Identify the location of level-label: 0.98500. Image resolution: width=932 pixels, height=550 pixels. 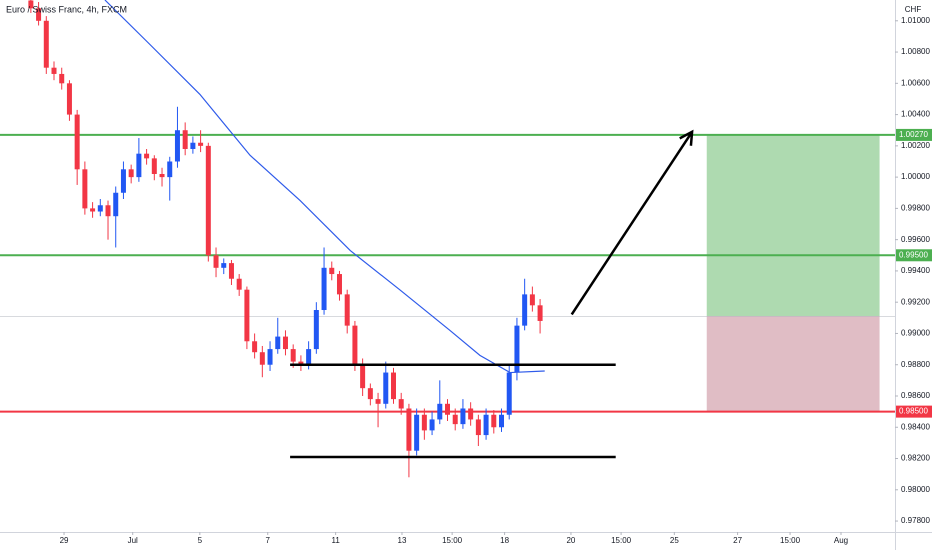
(913, 411).